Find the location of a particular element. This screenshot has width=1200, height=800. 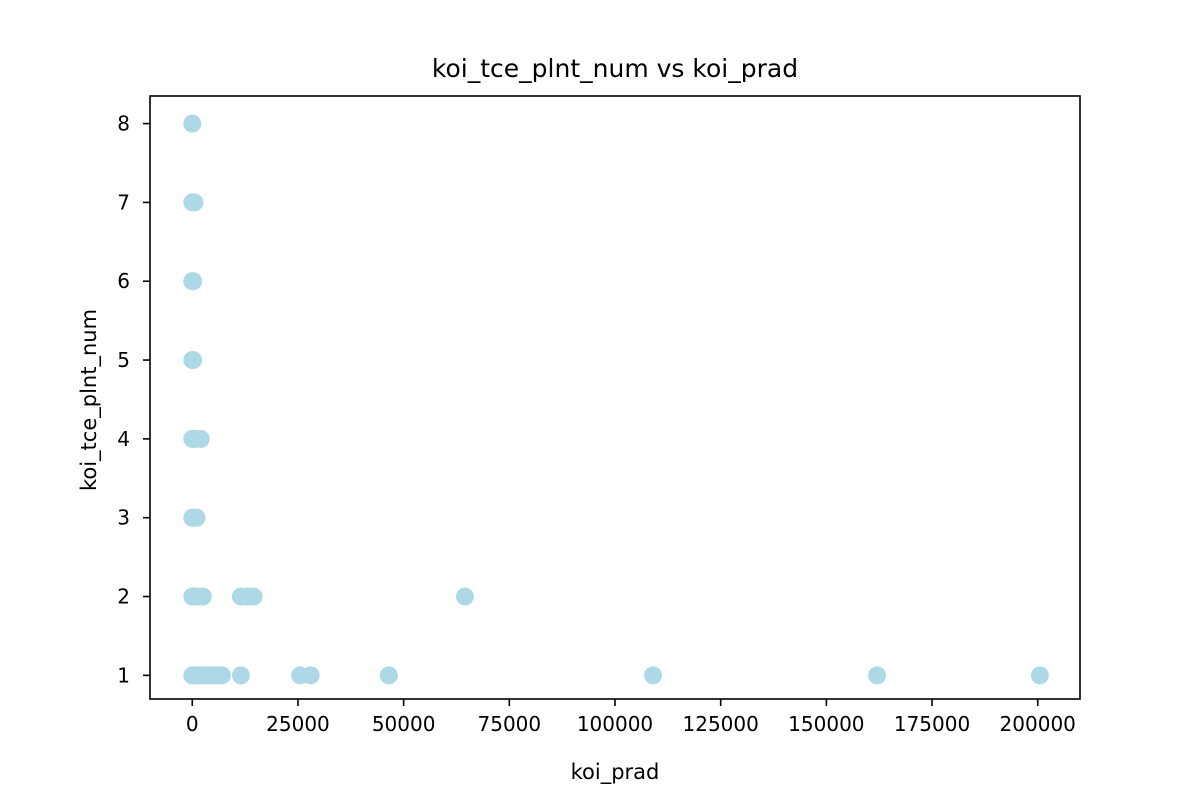

y-tick-label: 1 is located at coordinates (123, 675).